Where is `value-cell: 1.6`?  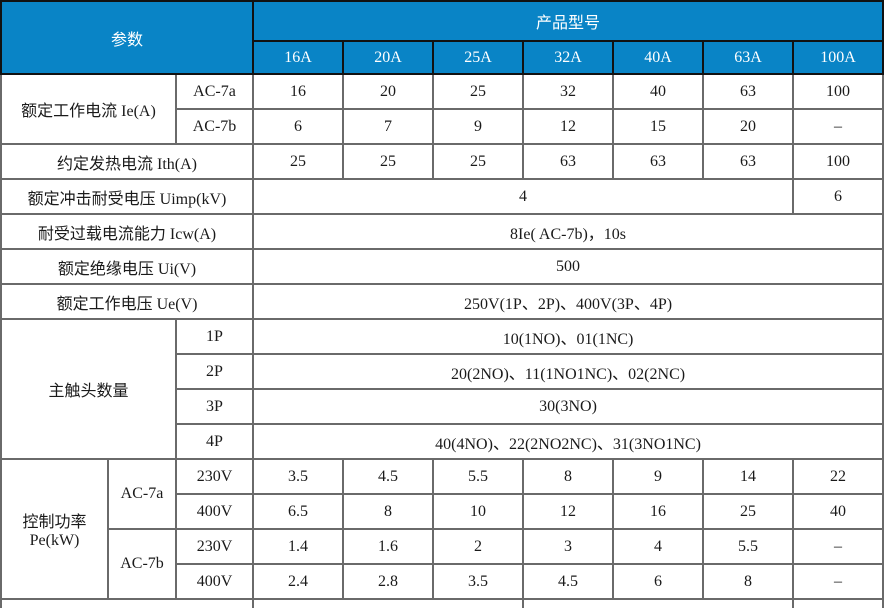 value-cell: 1.6 is located at coordinates (388, 546).